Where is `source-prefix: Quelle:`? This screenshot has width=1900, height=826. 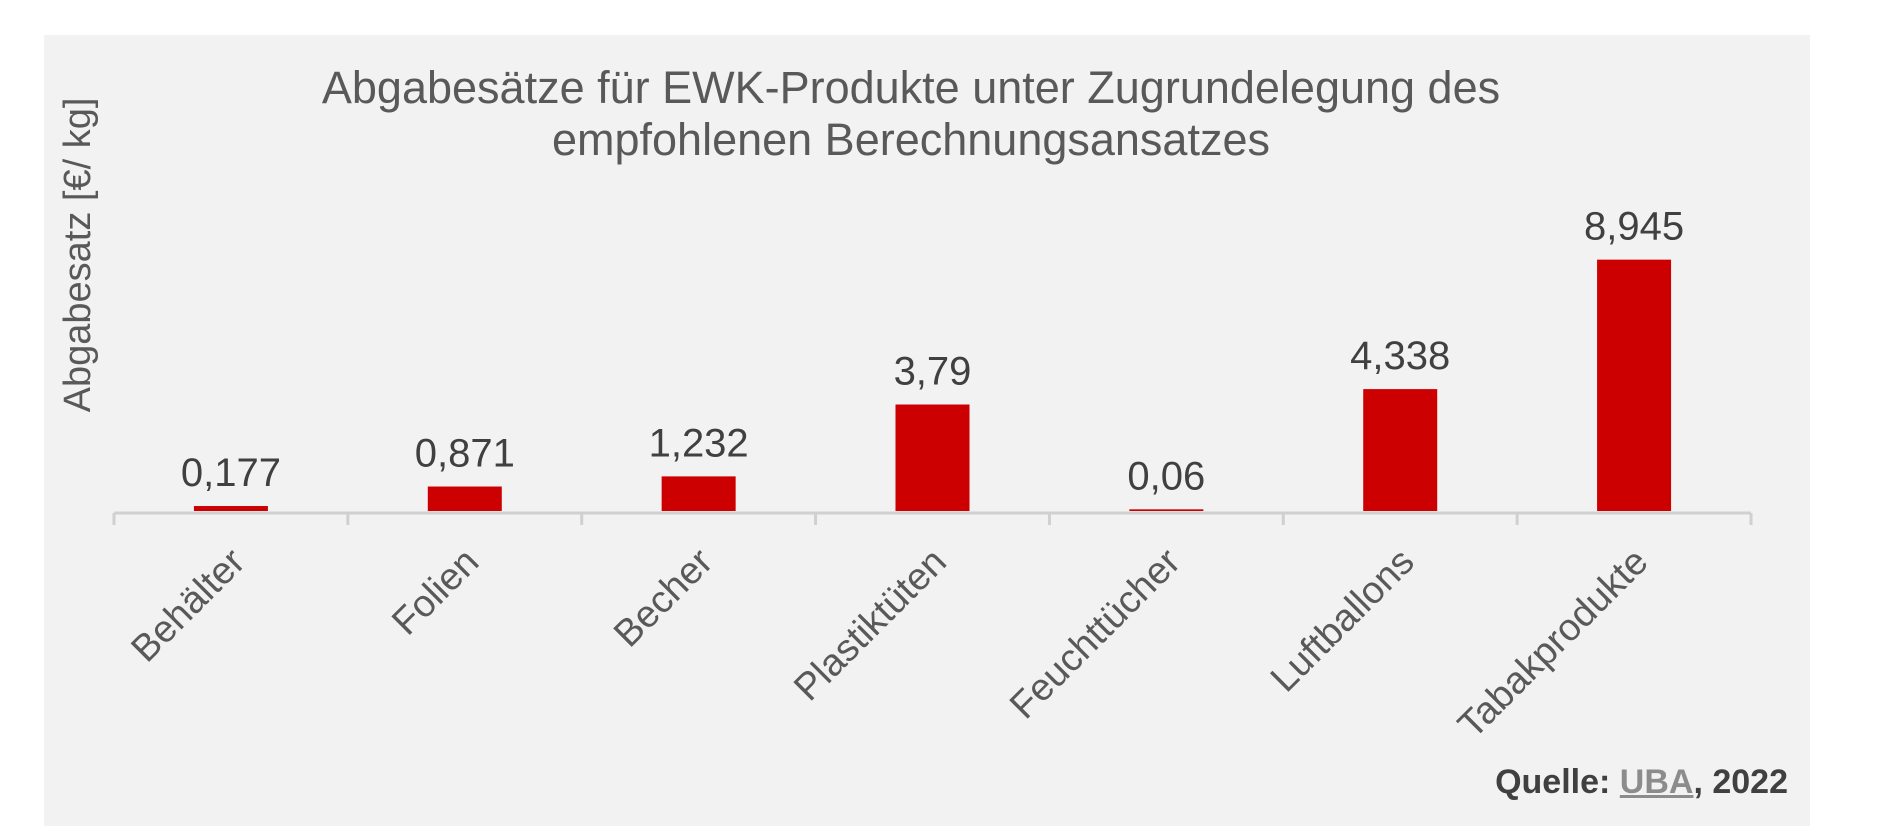
source-prefix: Quelle: is located at coordinates (1557, 782).